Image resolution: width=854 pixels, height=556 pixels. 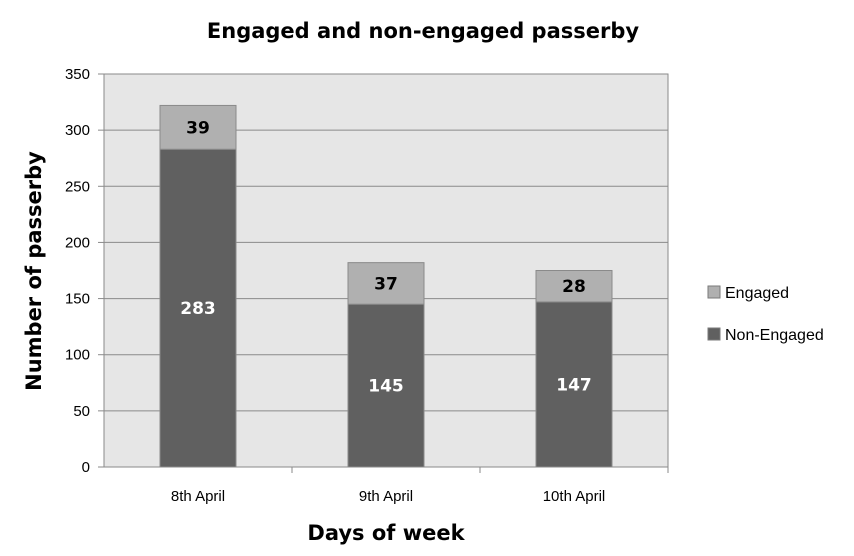 I want to click on data-label: 28, so click(x=574, y=287).